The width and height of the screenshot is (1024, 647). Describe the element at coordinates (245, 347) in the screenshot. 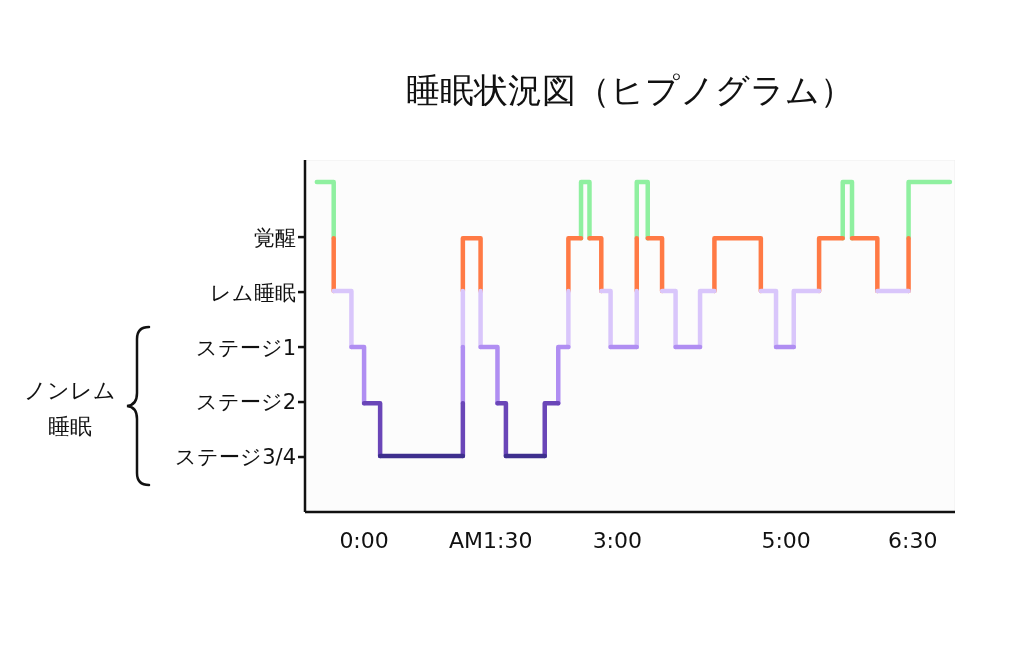

I see `category-label: ステージ1` at that location.